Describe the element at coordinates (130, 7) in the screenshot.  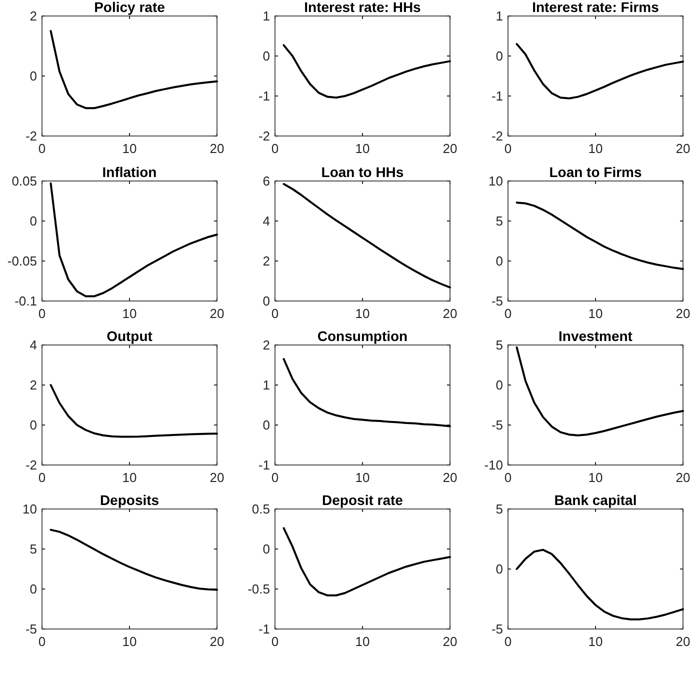
I see `chart-title: Policy rate` at that location.